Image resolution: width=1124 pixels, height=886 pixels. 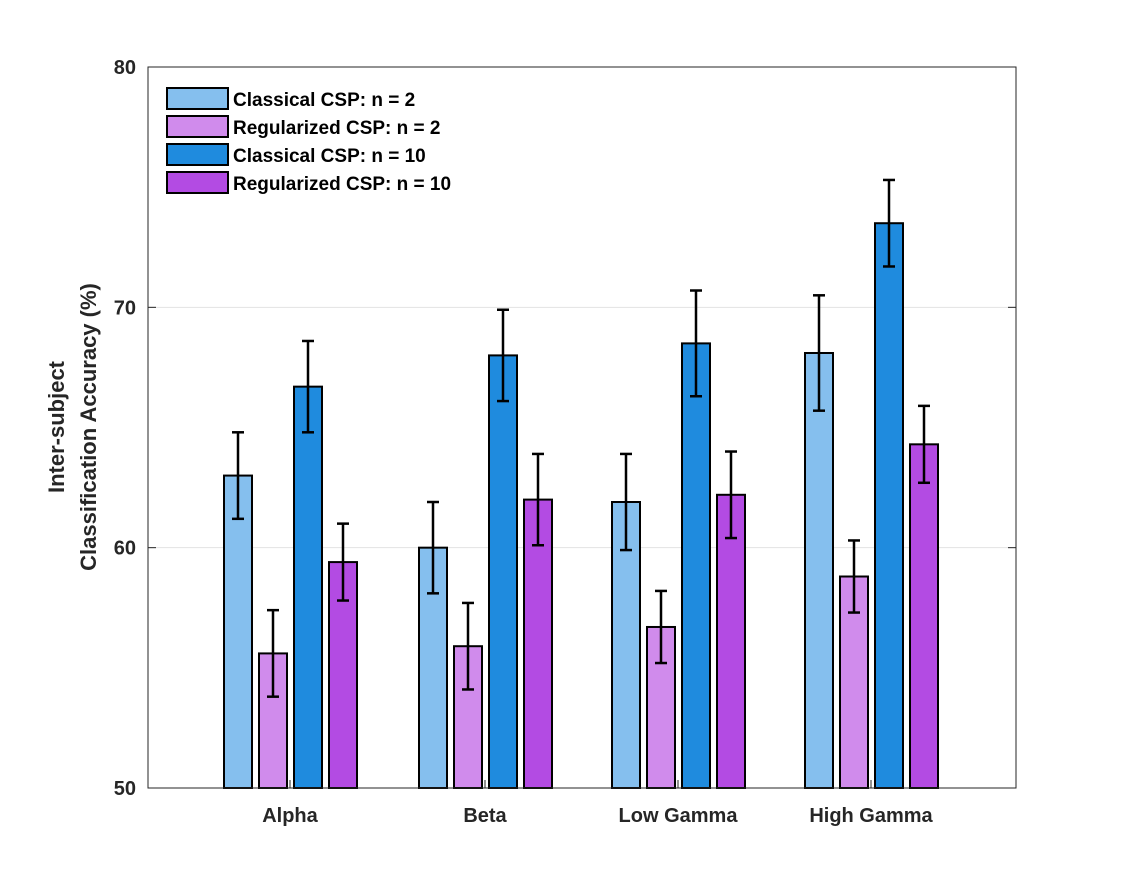 What do you see at coordinates (56, 426) in the screenshot?
I see `y-axis-label-line1: Inter-subject` at bounding box center [56, 426].